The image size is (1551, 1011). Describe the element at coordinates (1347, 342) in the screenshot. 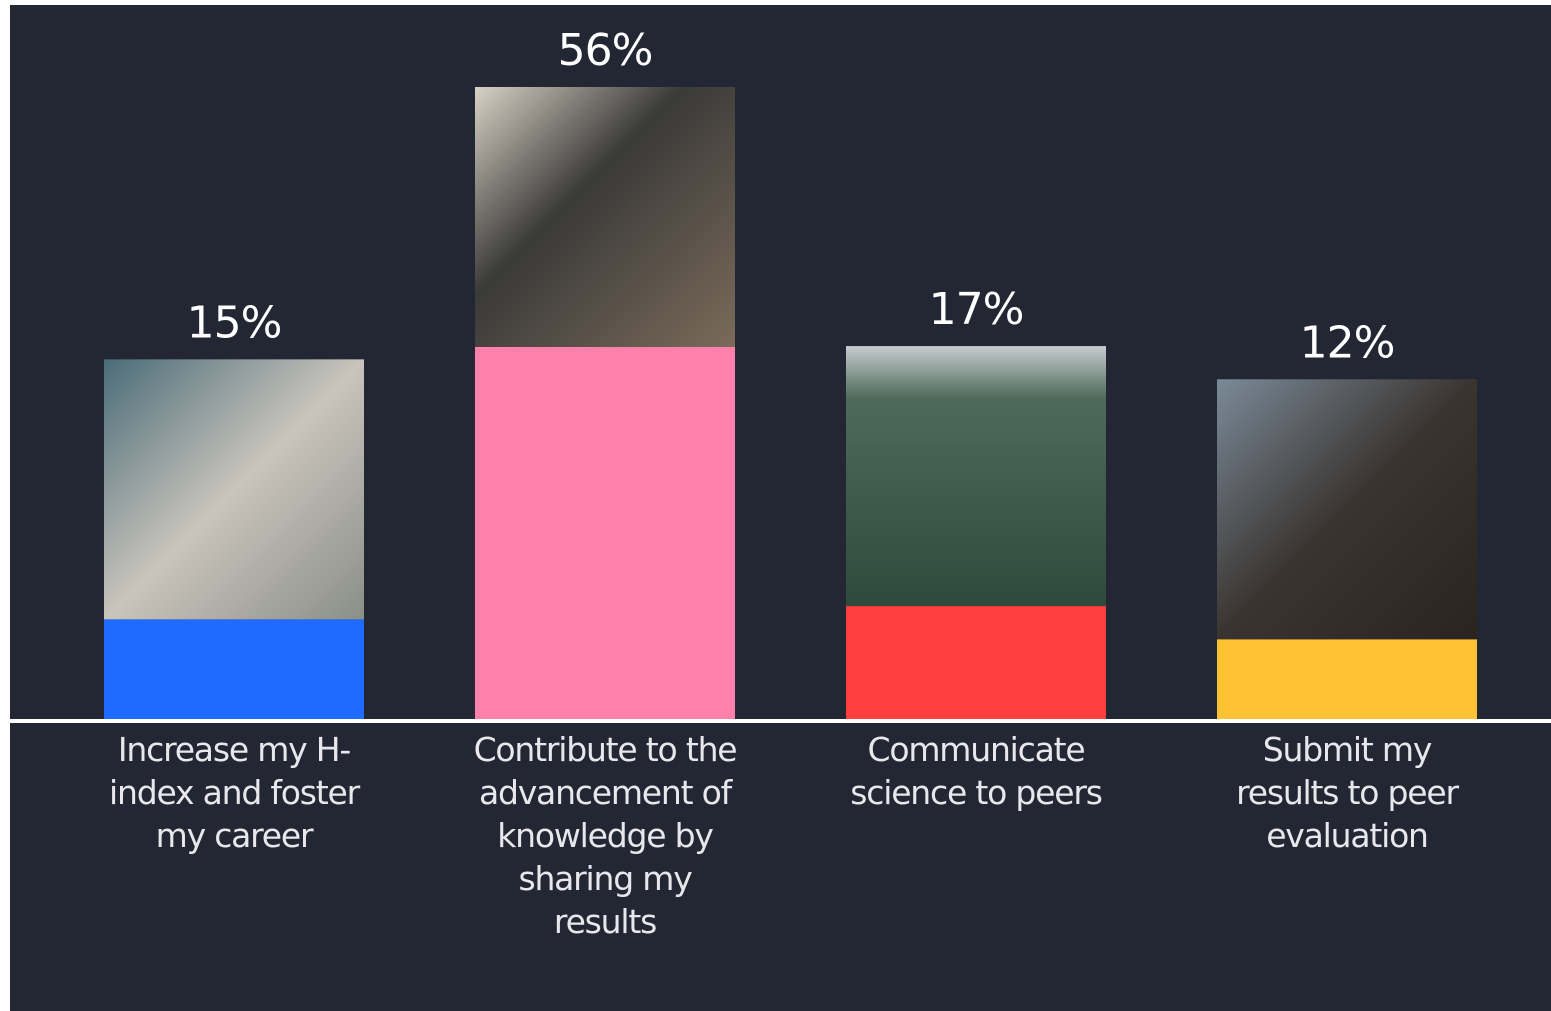

I see `value-label: 12%` at that location.